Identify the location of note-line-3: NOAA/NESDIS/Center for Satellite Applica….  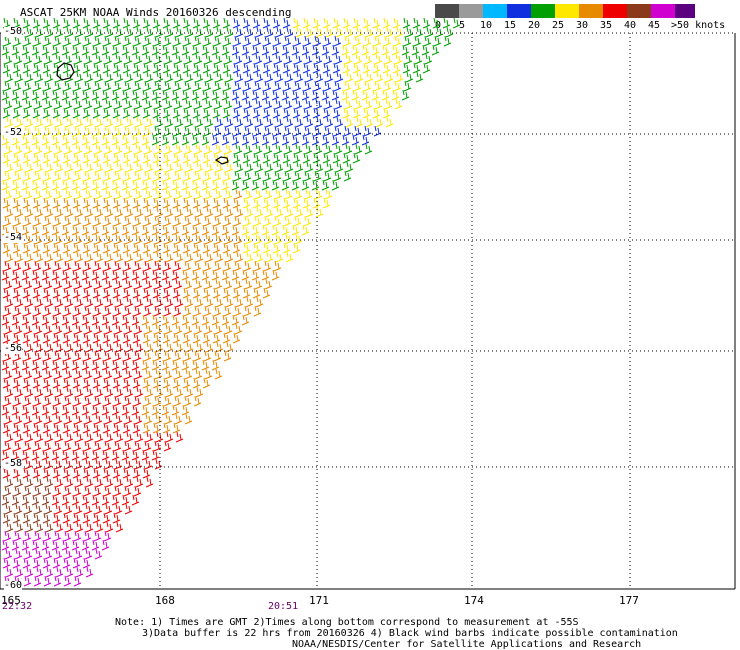
(467, 644).